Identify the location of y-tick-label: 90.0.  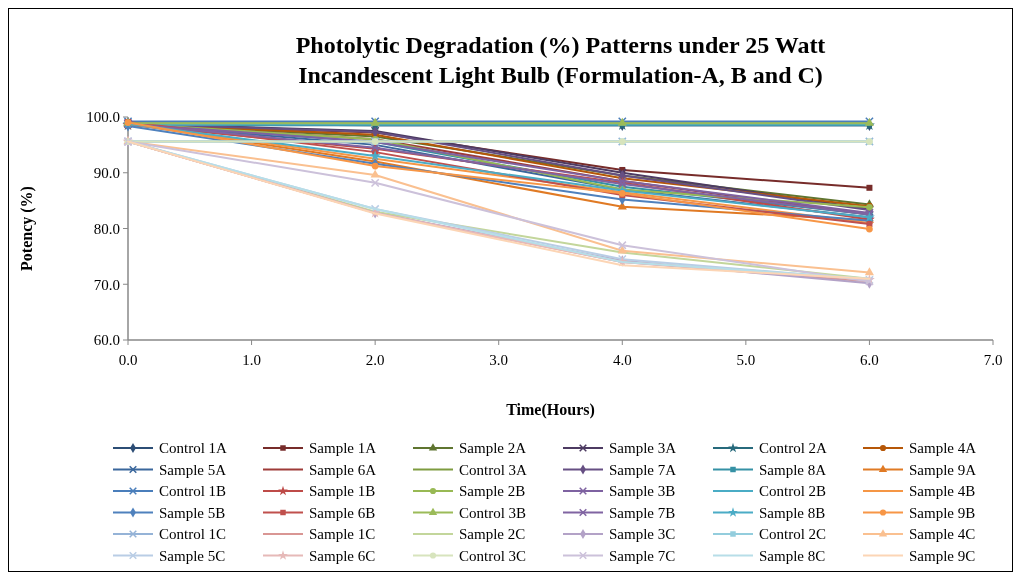
(106, 173).